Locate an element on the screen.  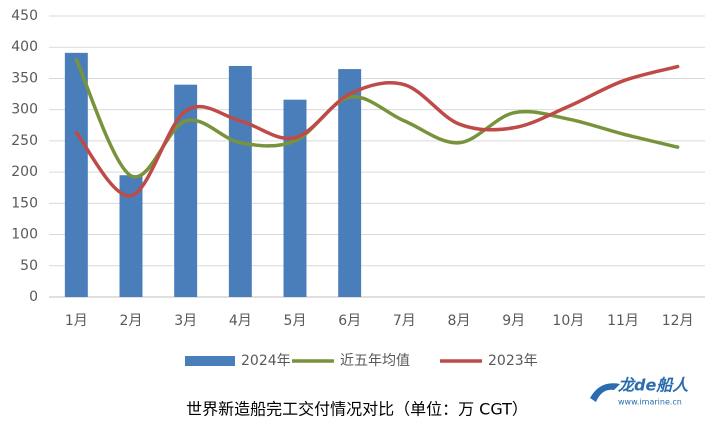
legend-label: 近五年均值 is located at coordinates (375, 361).